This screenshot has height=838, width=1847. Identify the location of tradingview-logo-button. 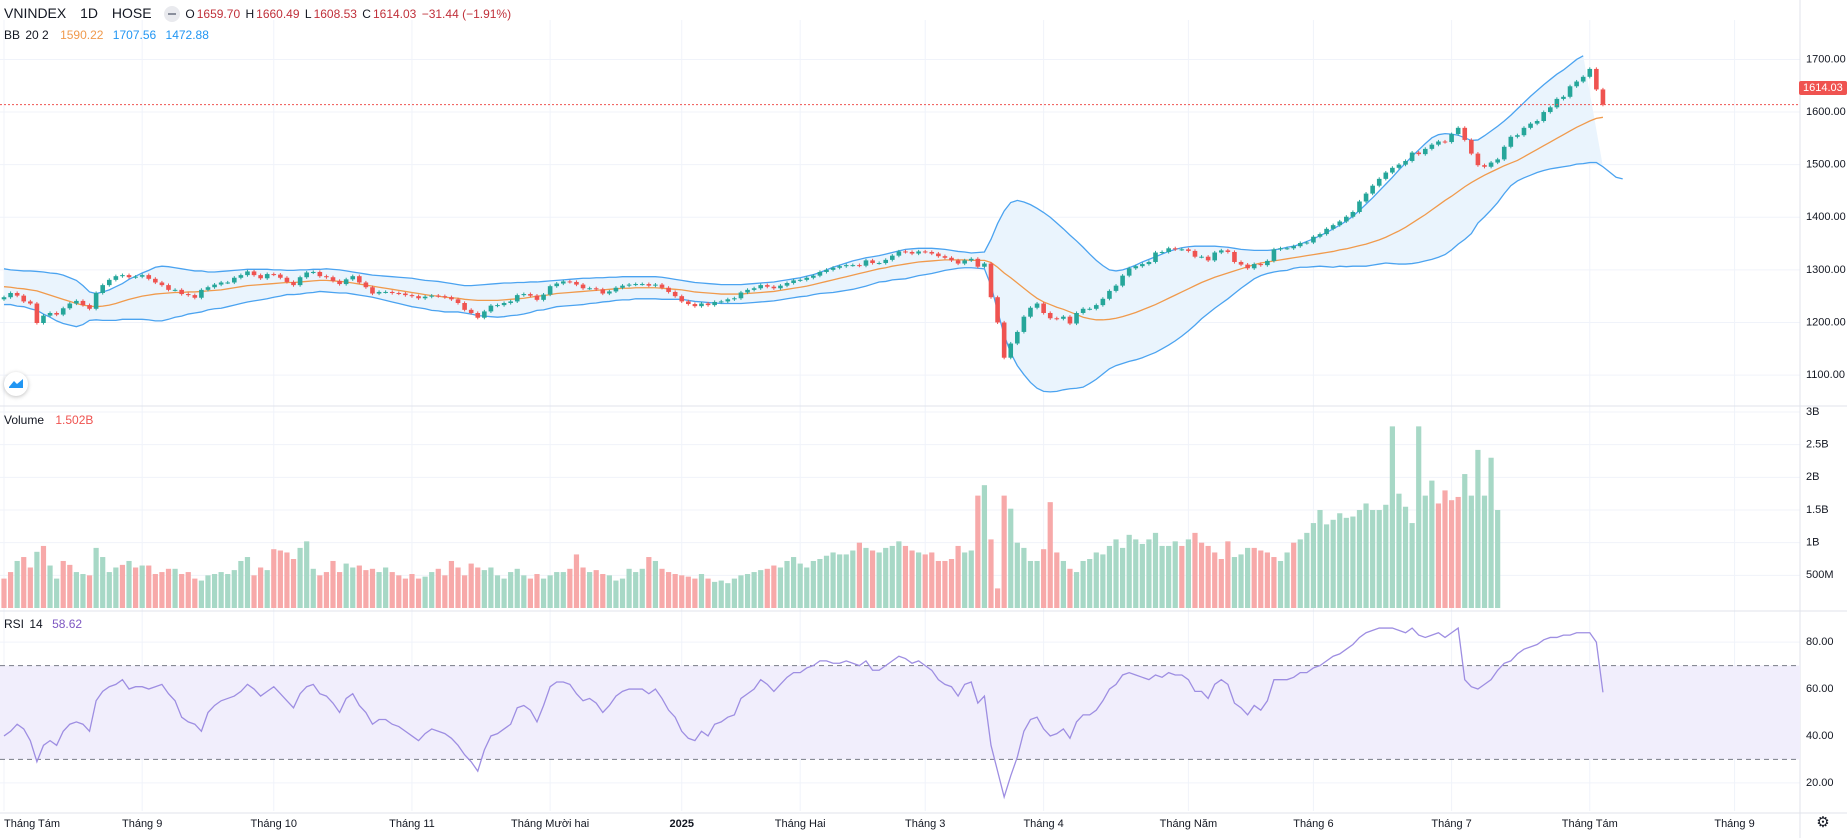
(16, 384).